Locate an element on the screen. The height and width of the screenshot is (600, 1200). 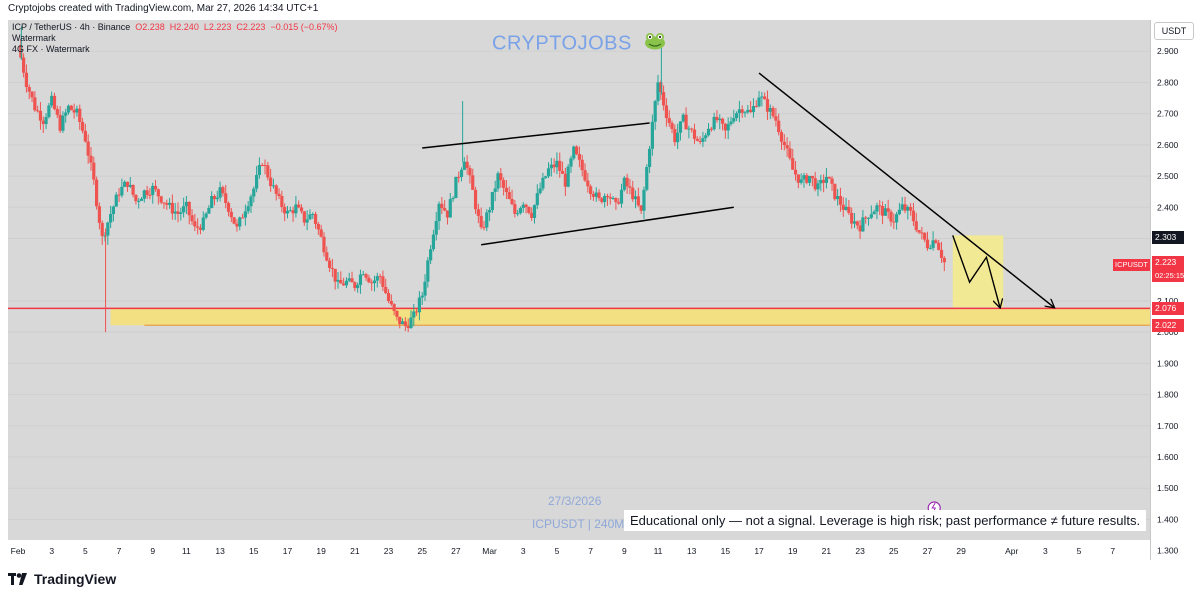
legend-low: L2.223 is located at coordinates (217, 27).